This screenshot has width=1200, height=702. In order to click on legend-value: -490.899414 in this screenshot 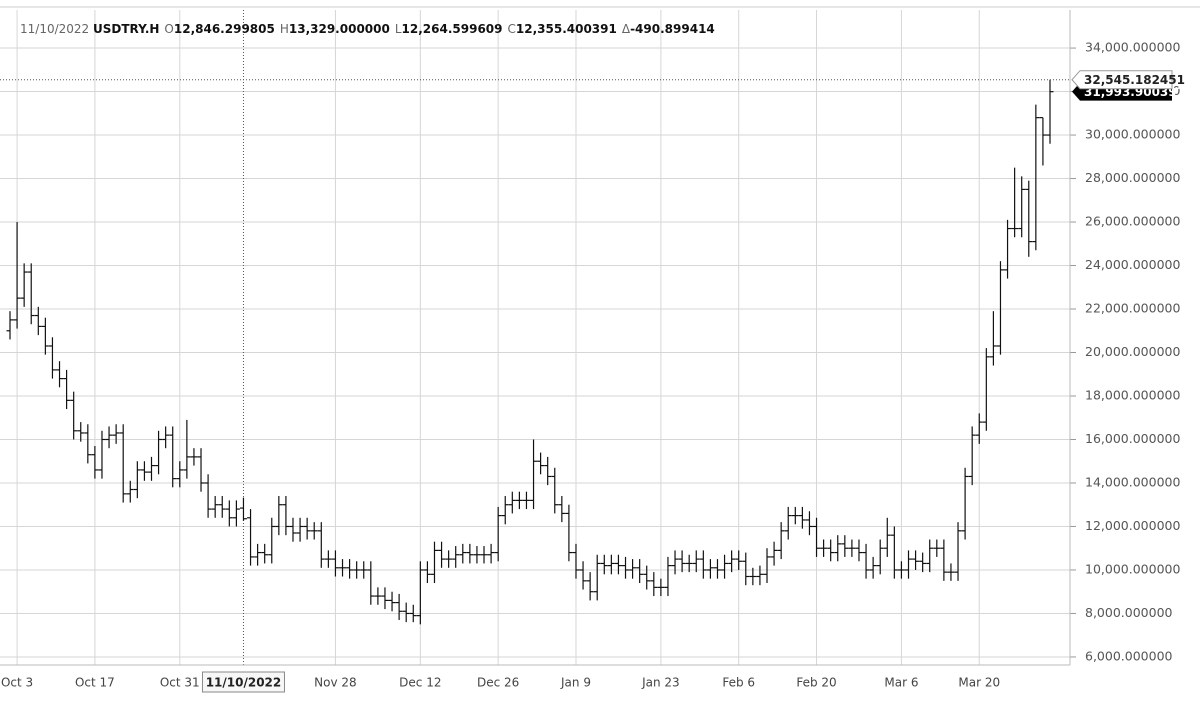, I will do `click(672, 29)`.